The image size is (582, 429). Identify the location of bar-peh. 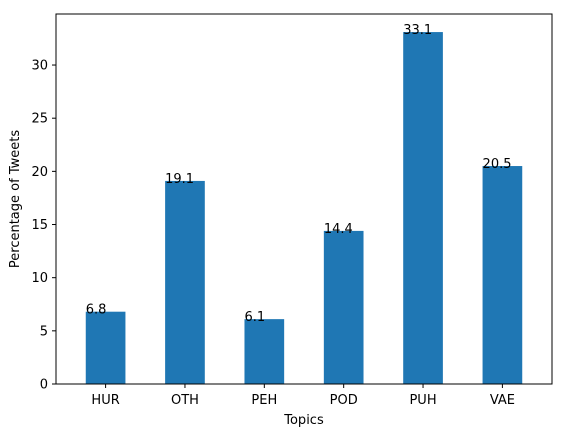
(264, 351).